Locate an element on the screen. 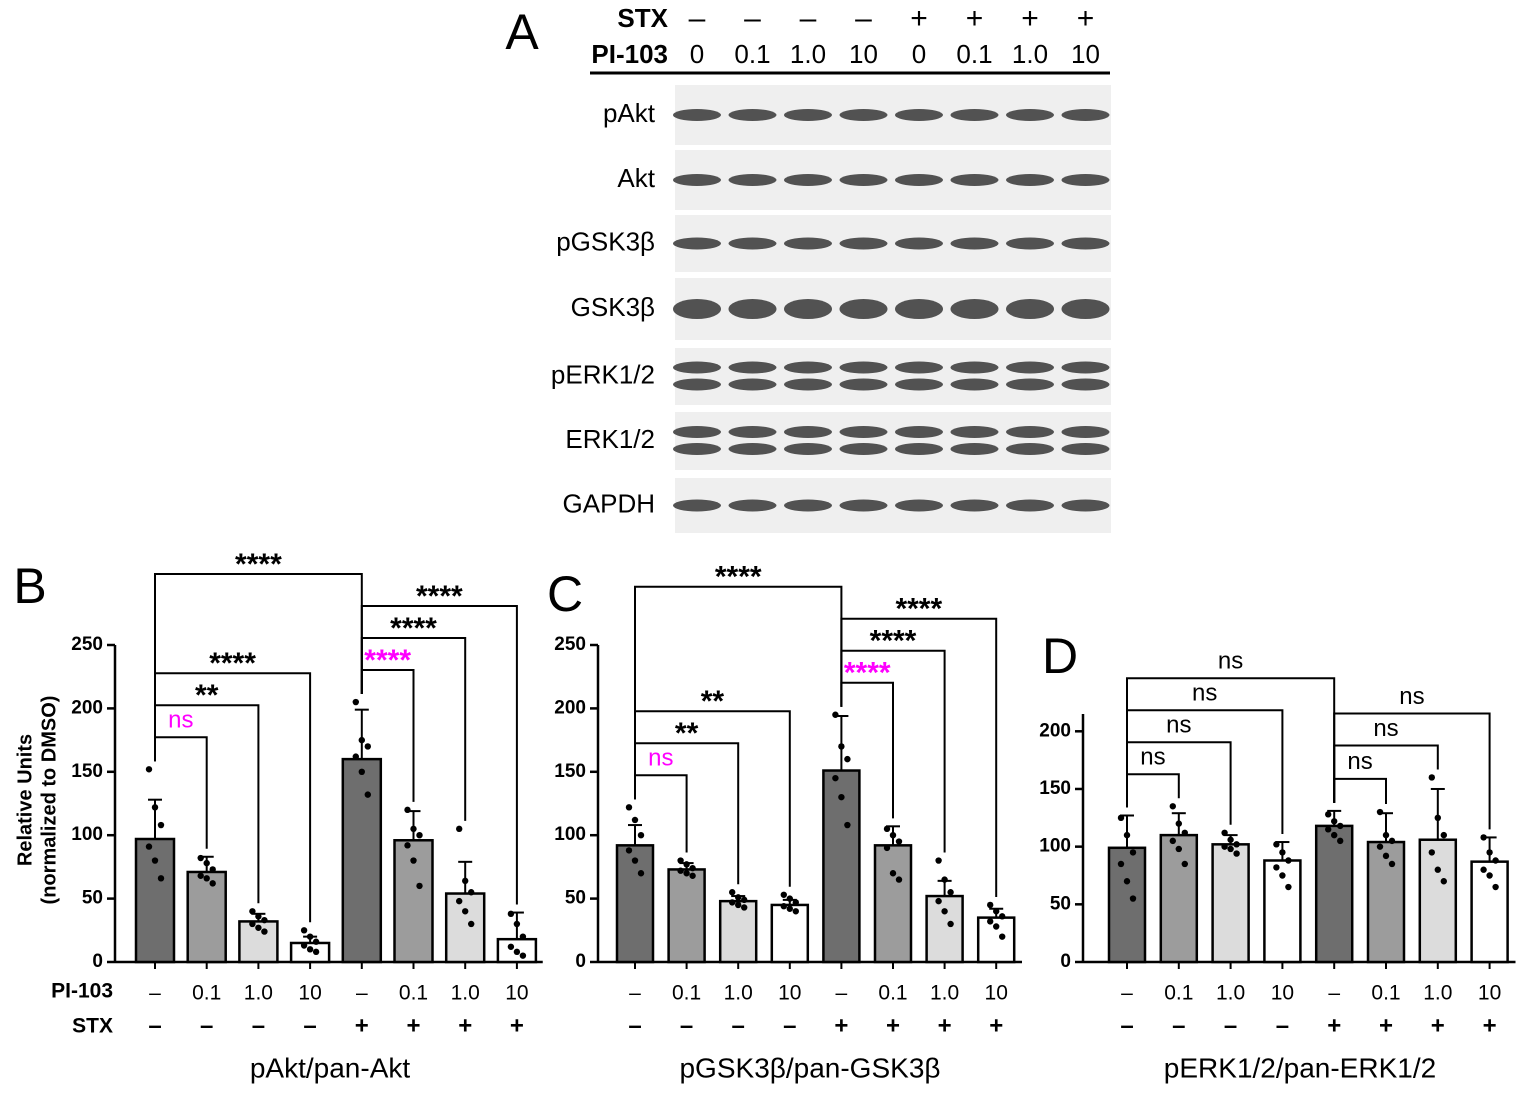 The height and width of the screenshot is (1099, 1535). lane-label: 10 is located at coordinates (863, 54).